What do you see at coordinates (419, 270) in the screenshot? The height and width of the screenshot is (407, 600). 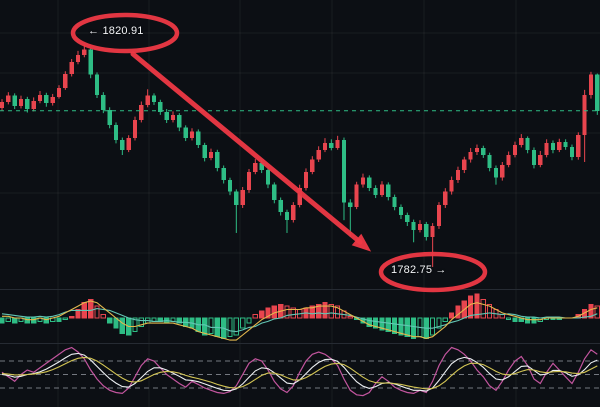 I see `low-price-label: 1782.75 →` at bounding box center [419, 270].